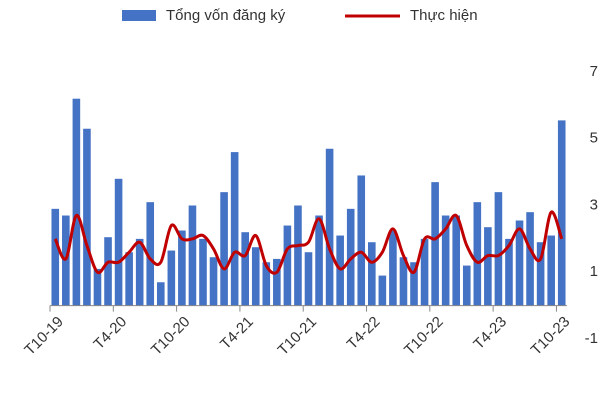  Describe the element at coordinates (110, 333) in the screenshot. I see `x-tick-label: T4-20` at that location.